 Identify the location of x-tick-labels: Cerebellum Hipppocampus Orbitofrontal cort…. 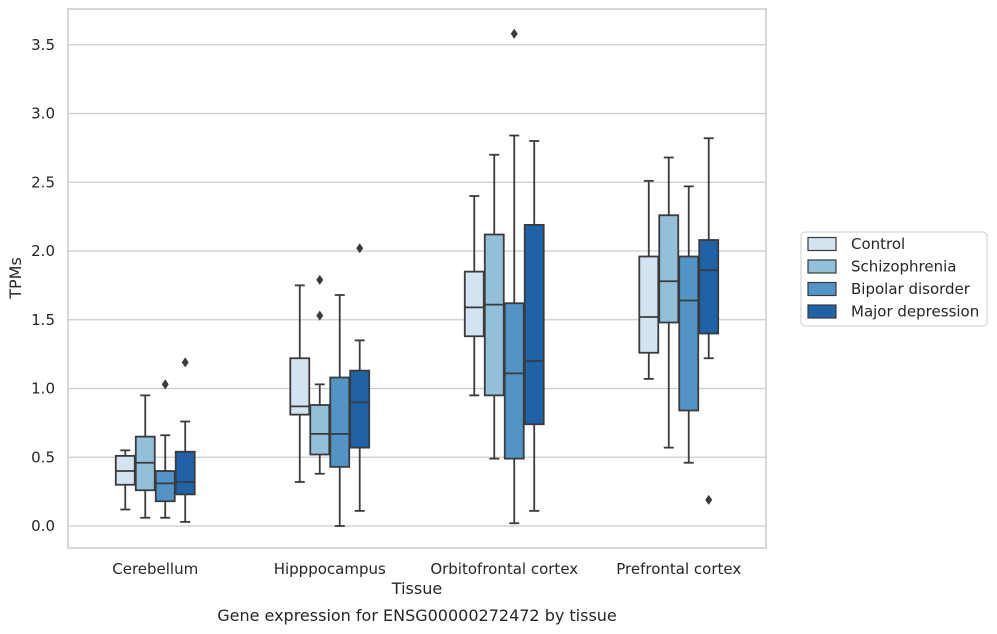
(426, 569).